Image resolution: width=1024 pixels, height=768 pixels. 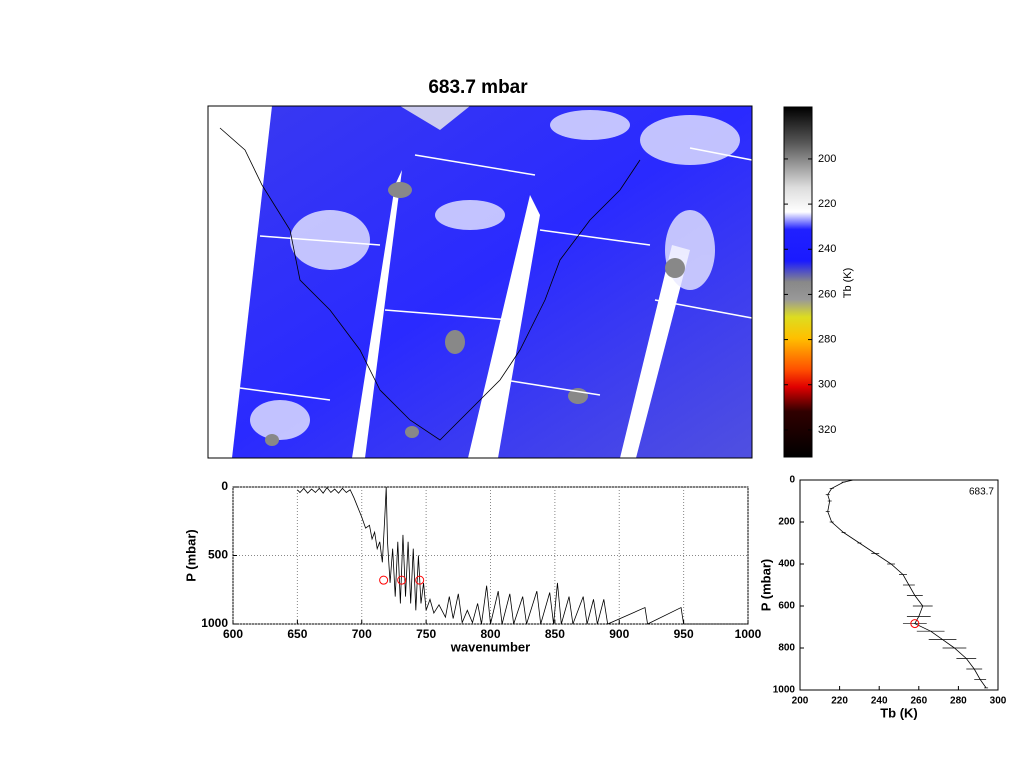 What do you see at coordinates (879, 701) in the screenshot?
I see `x-tick-label: 240` at bounding box center [879, 701].